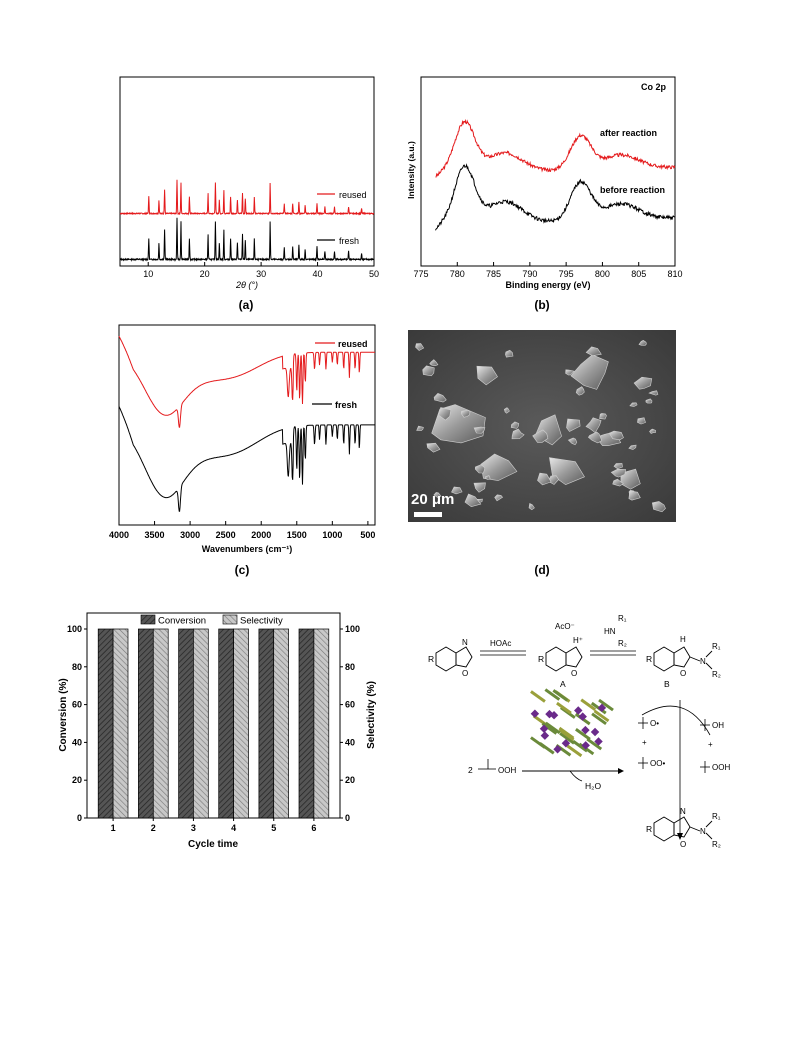 The image size is (793, 1057). What do you see at coordinates (574, 673) in the screenshot?
I see `atom-o-a: O` at bounding box center [574, 673].